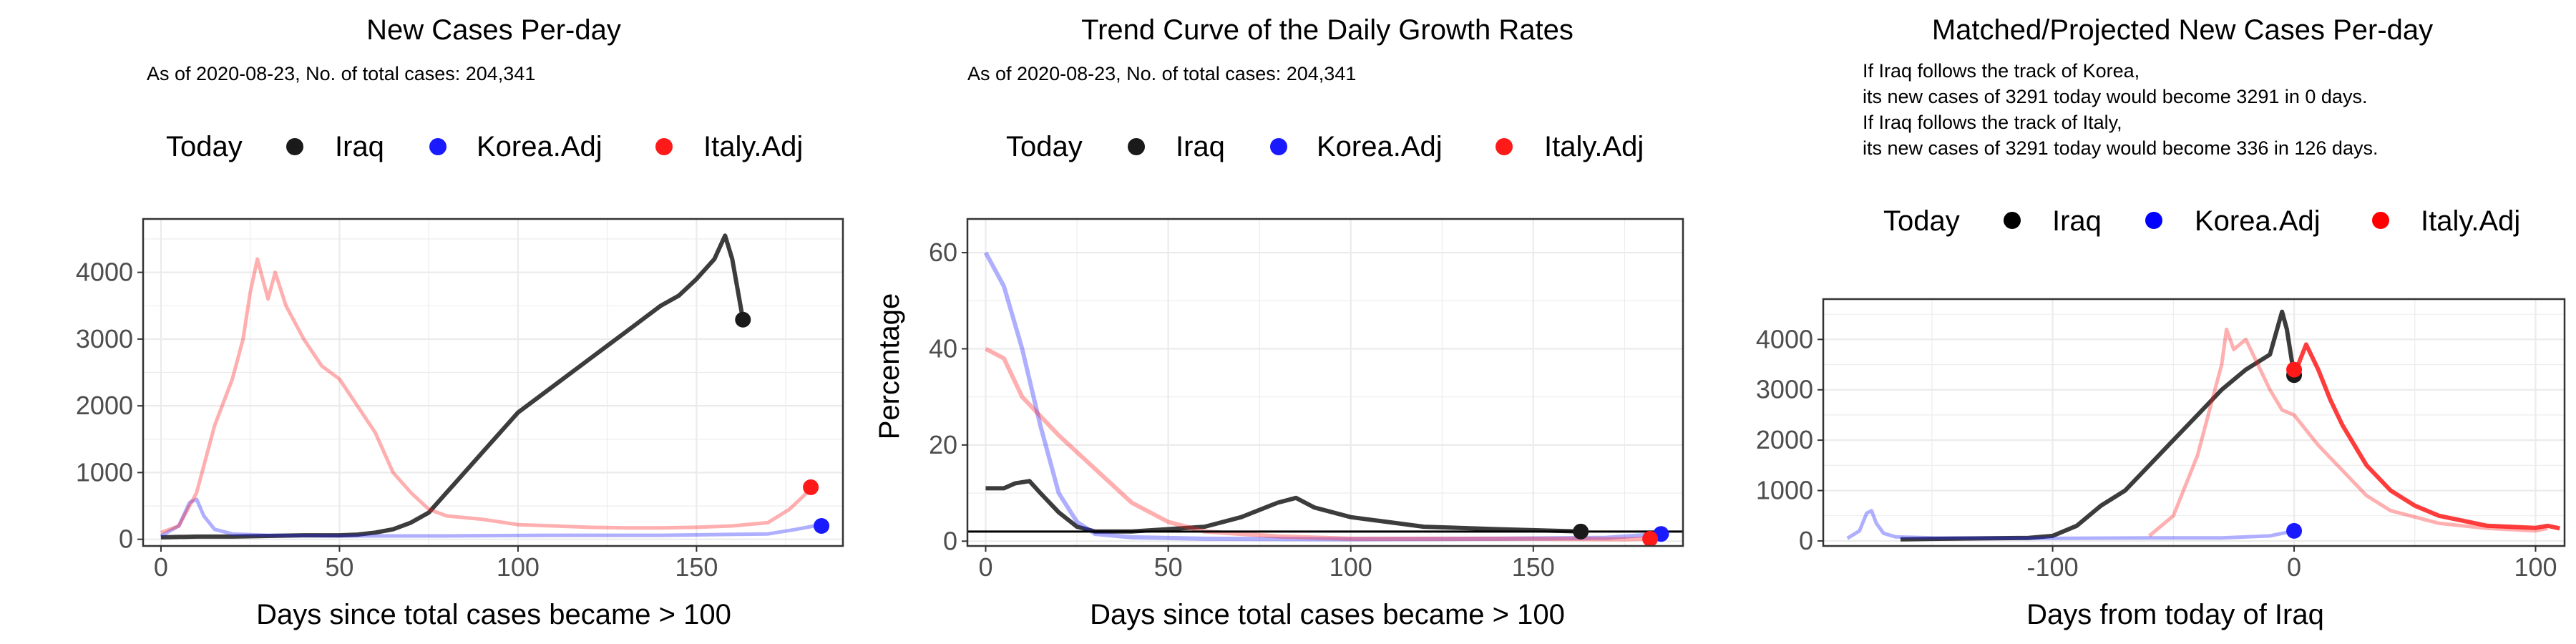 Image resolution: width=2576 pixels, height=644 pixels. Describe the element at coordinates (1044, 146) in the screenshot. I see `panel2-legend-title: Today` at that location.